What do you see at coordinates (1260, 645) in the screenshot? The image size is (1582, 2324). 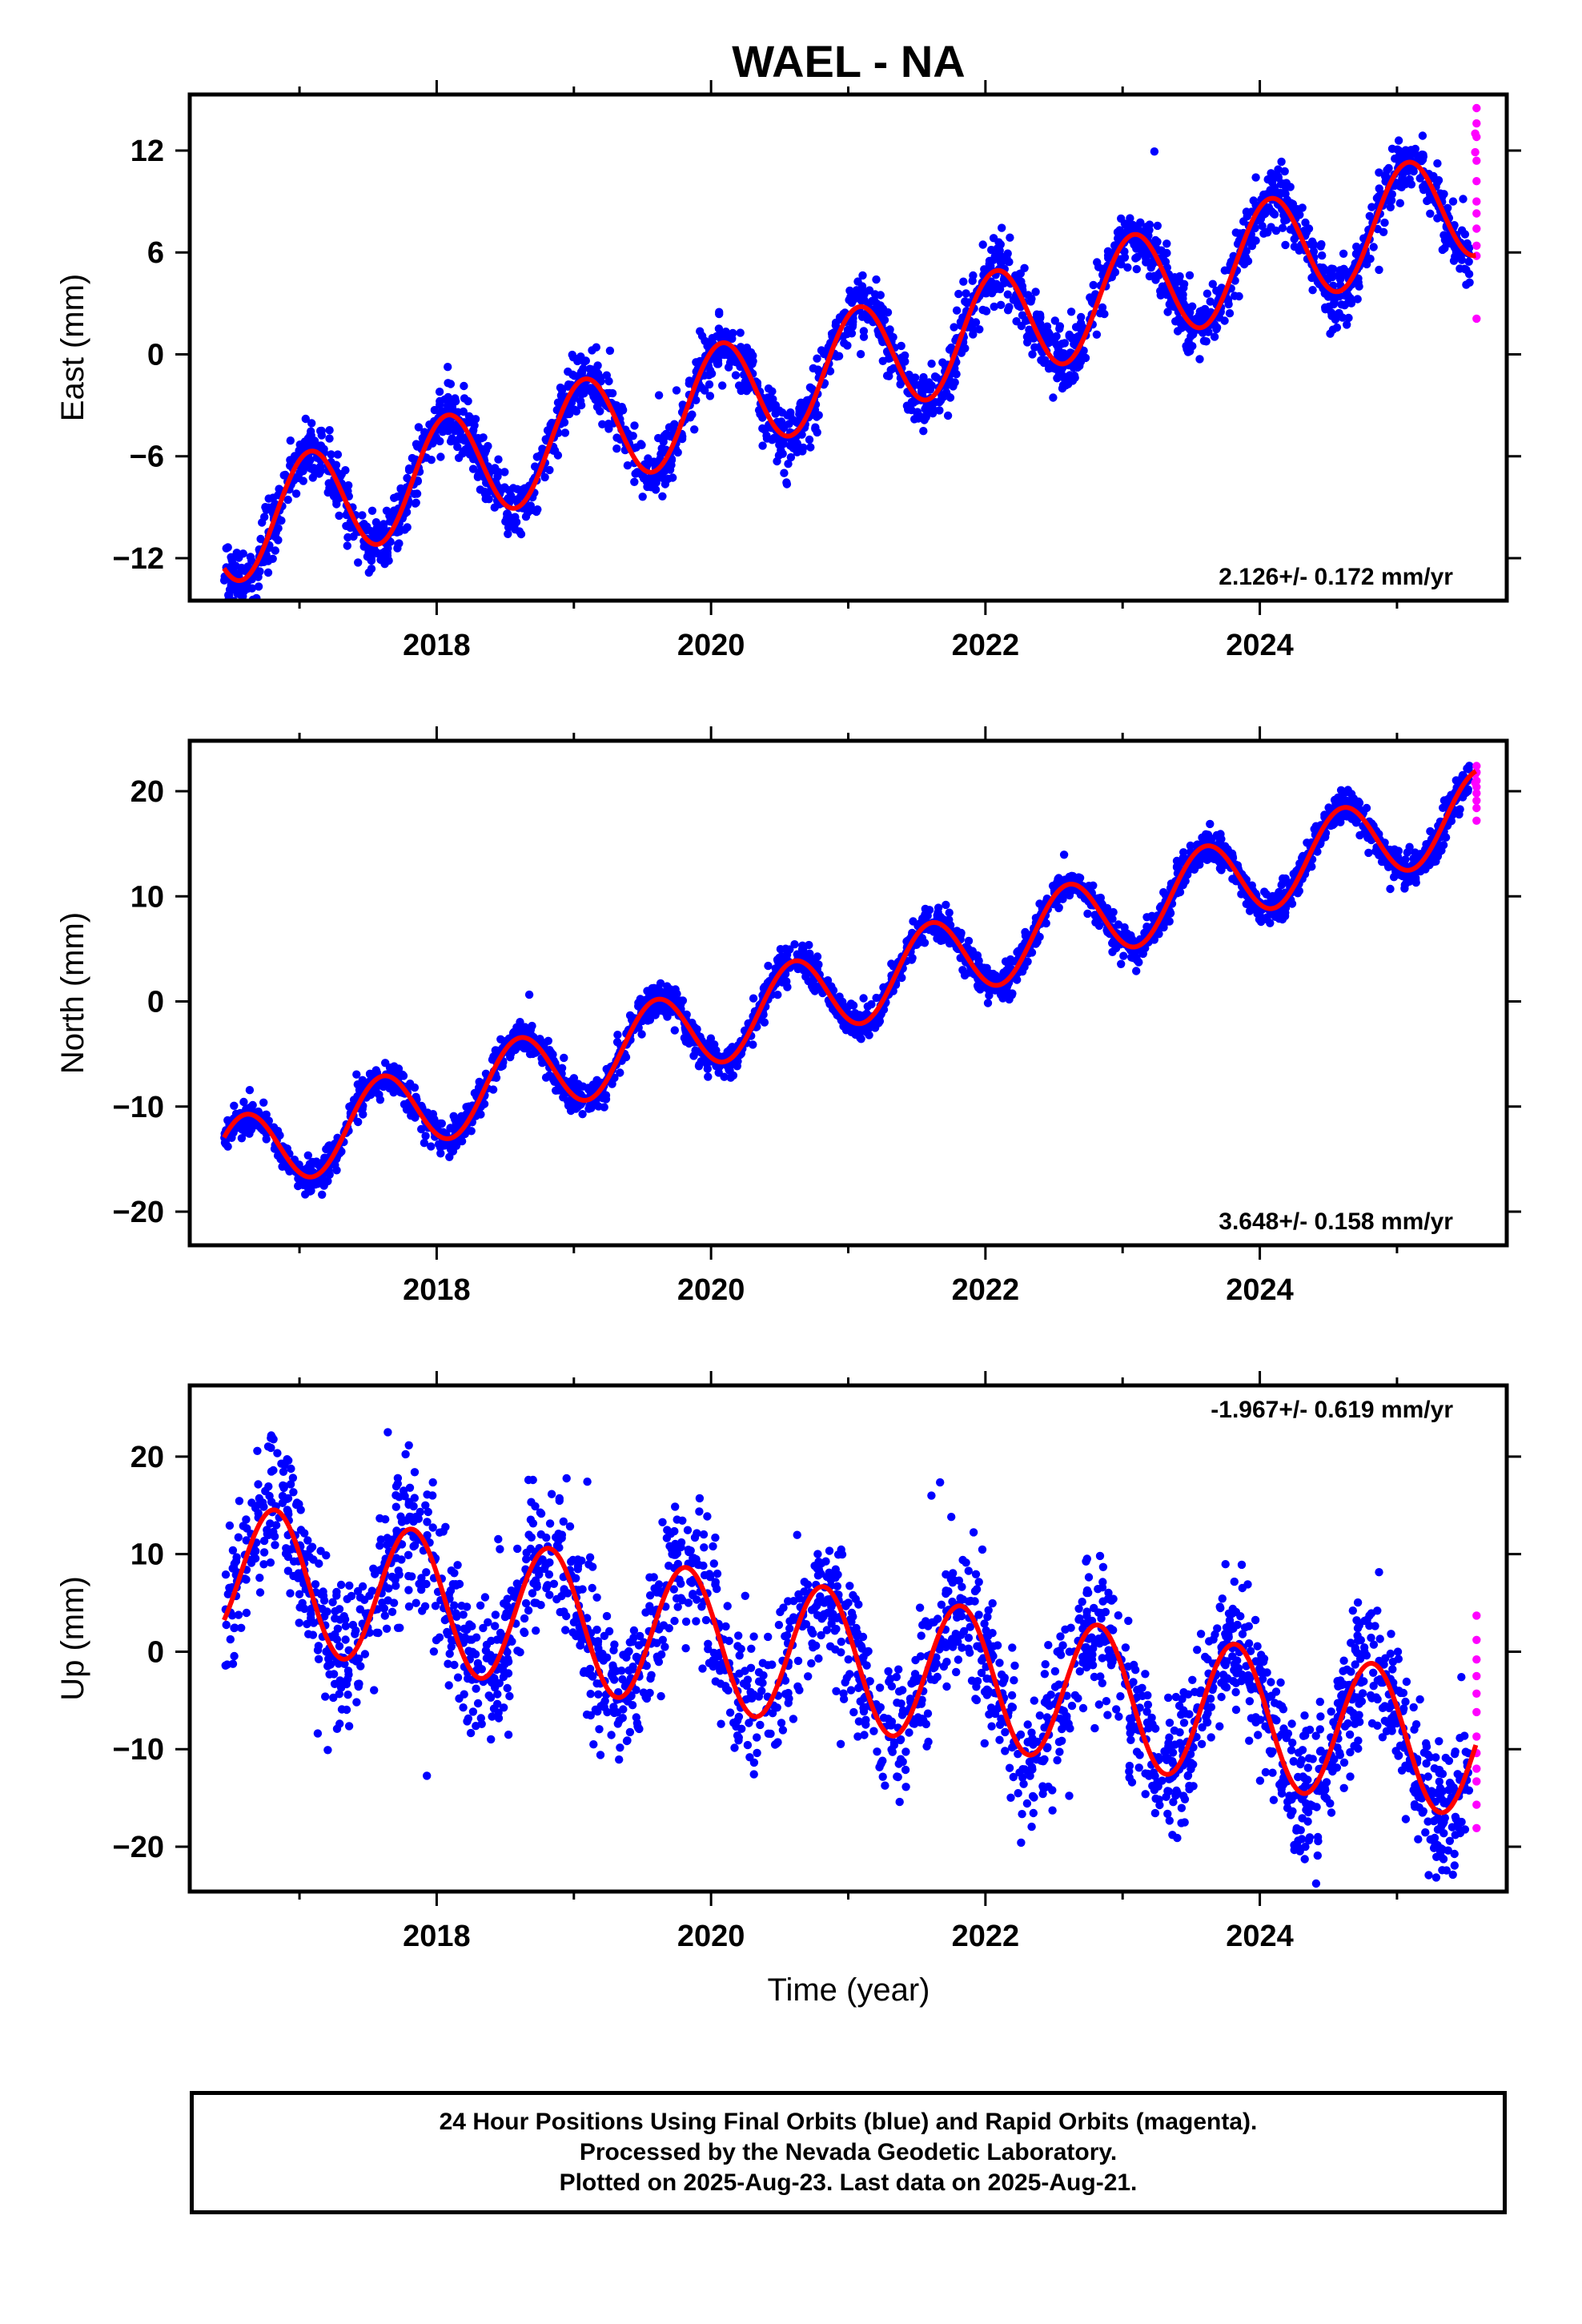 I see `x-tick-label: 2024` at bounding box center [1260, 645].